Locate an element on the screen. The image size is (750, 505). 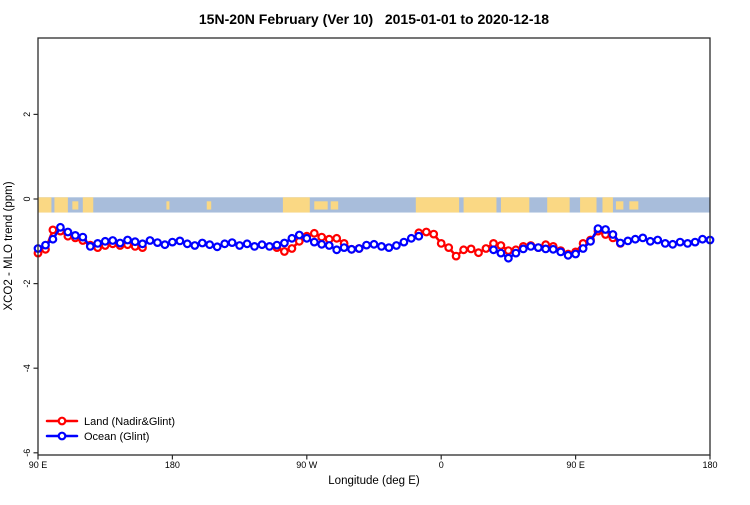
legend-label-land: Land (Nadir&Glint) is located at coordinates (129, 422).